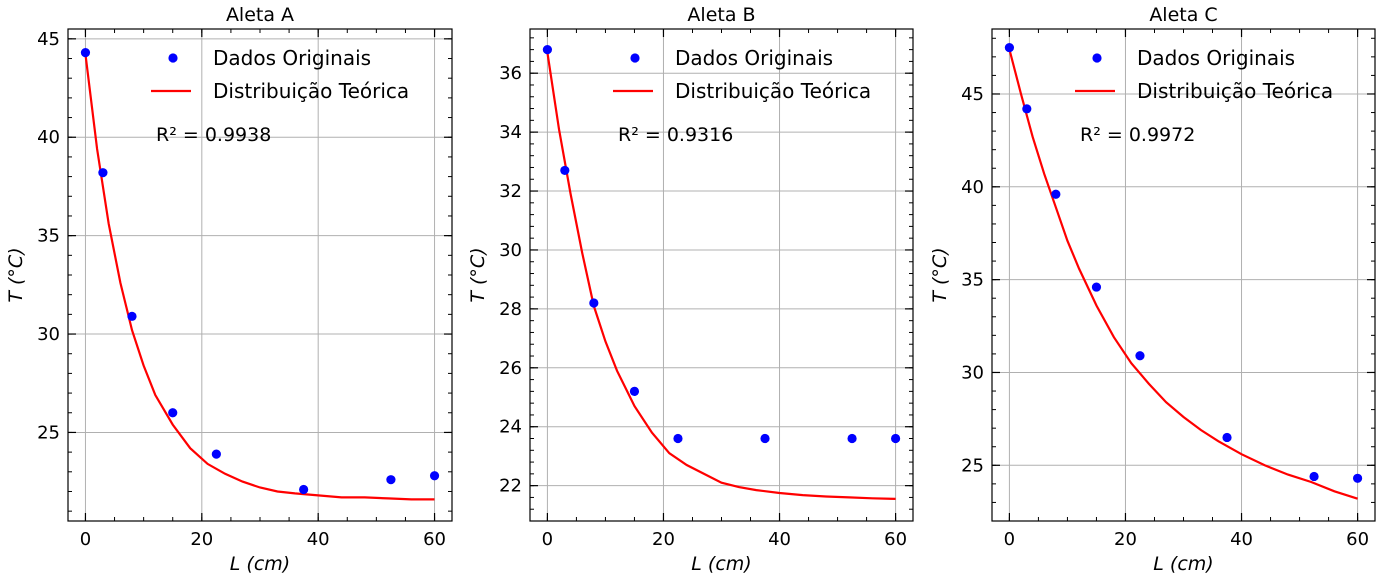 This screenshot has width=1380, height=584. I want to click on y-tick-label: 22, so click(510, 486).